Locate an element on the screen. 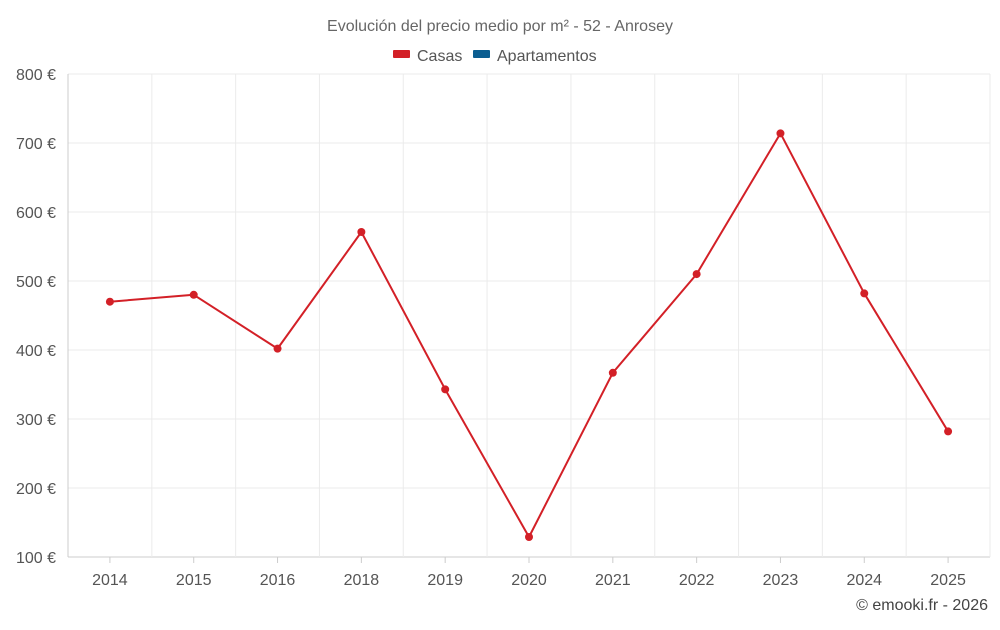 This screenshot has width=1000, height=630. x-tick-label: 2020 is located at coordinates (529, 580).